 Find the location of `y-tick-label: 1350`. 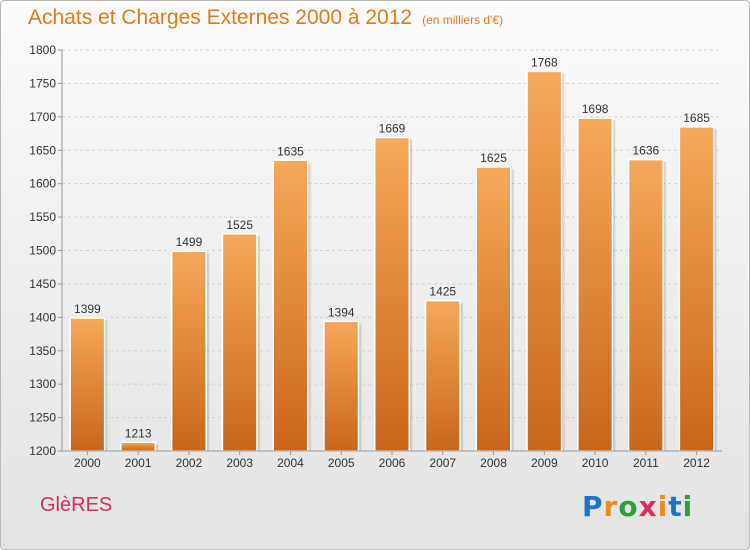

y-tick-label: 1350 is located at coordinates (42, 351).